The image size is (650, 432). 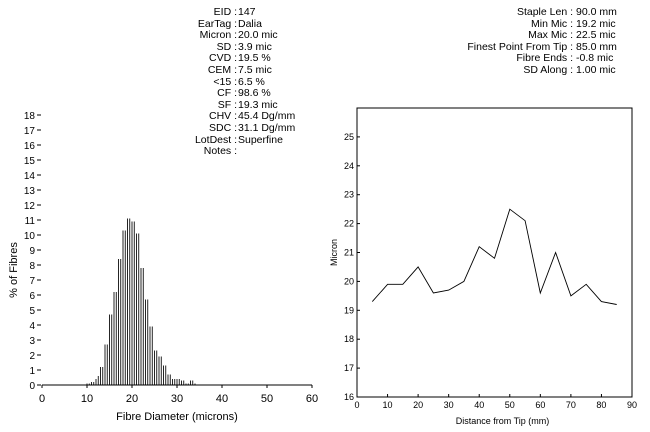 What do you see at coordinates (30, 131) in the screenshot?
I see `y-tick-label: 17` at bounding box center [30, 131].